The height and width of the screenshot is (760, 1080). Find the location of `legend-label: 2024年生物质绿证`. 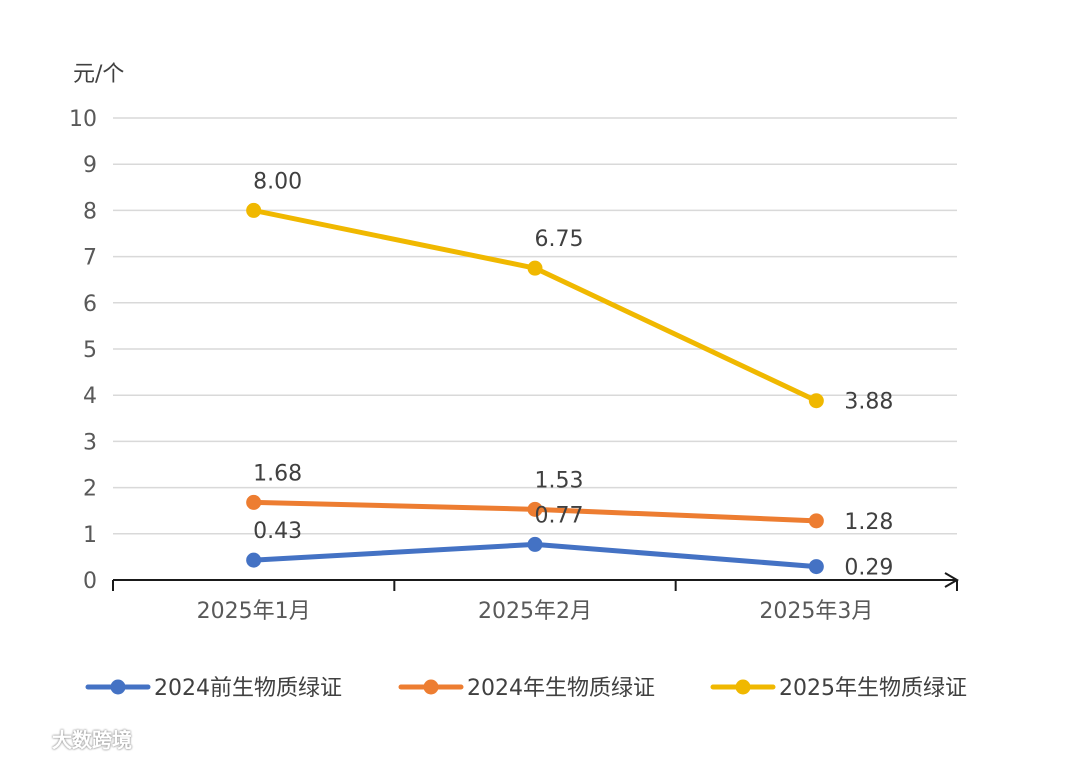

legend-label: 2024年生物质绿证 is located at coordinates (561, 688).